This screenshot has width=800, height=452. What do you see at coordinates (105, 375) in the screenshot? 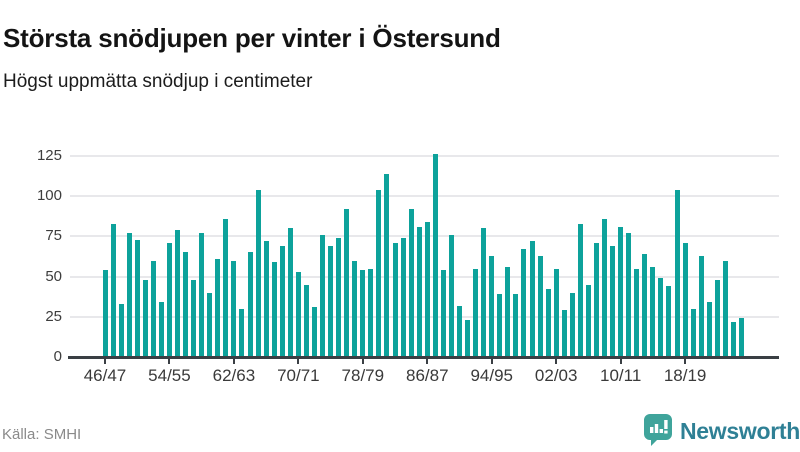
I see `x-axis-label: 46/47` at bounding box center [105, 375].